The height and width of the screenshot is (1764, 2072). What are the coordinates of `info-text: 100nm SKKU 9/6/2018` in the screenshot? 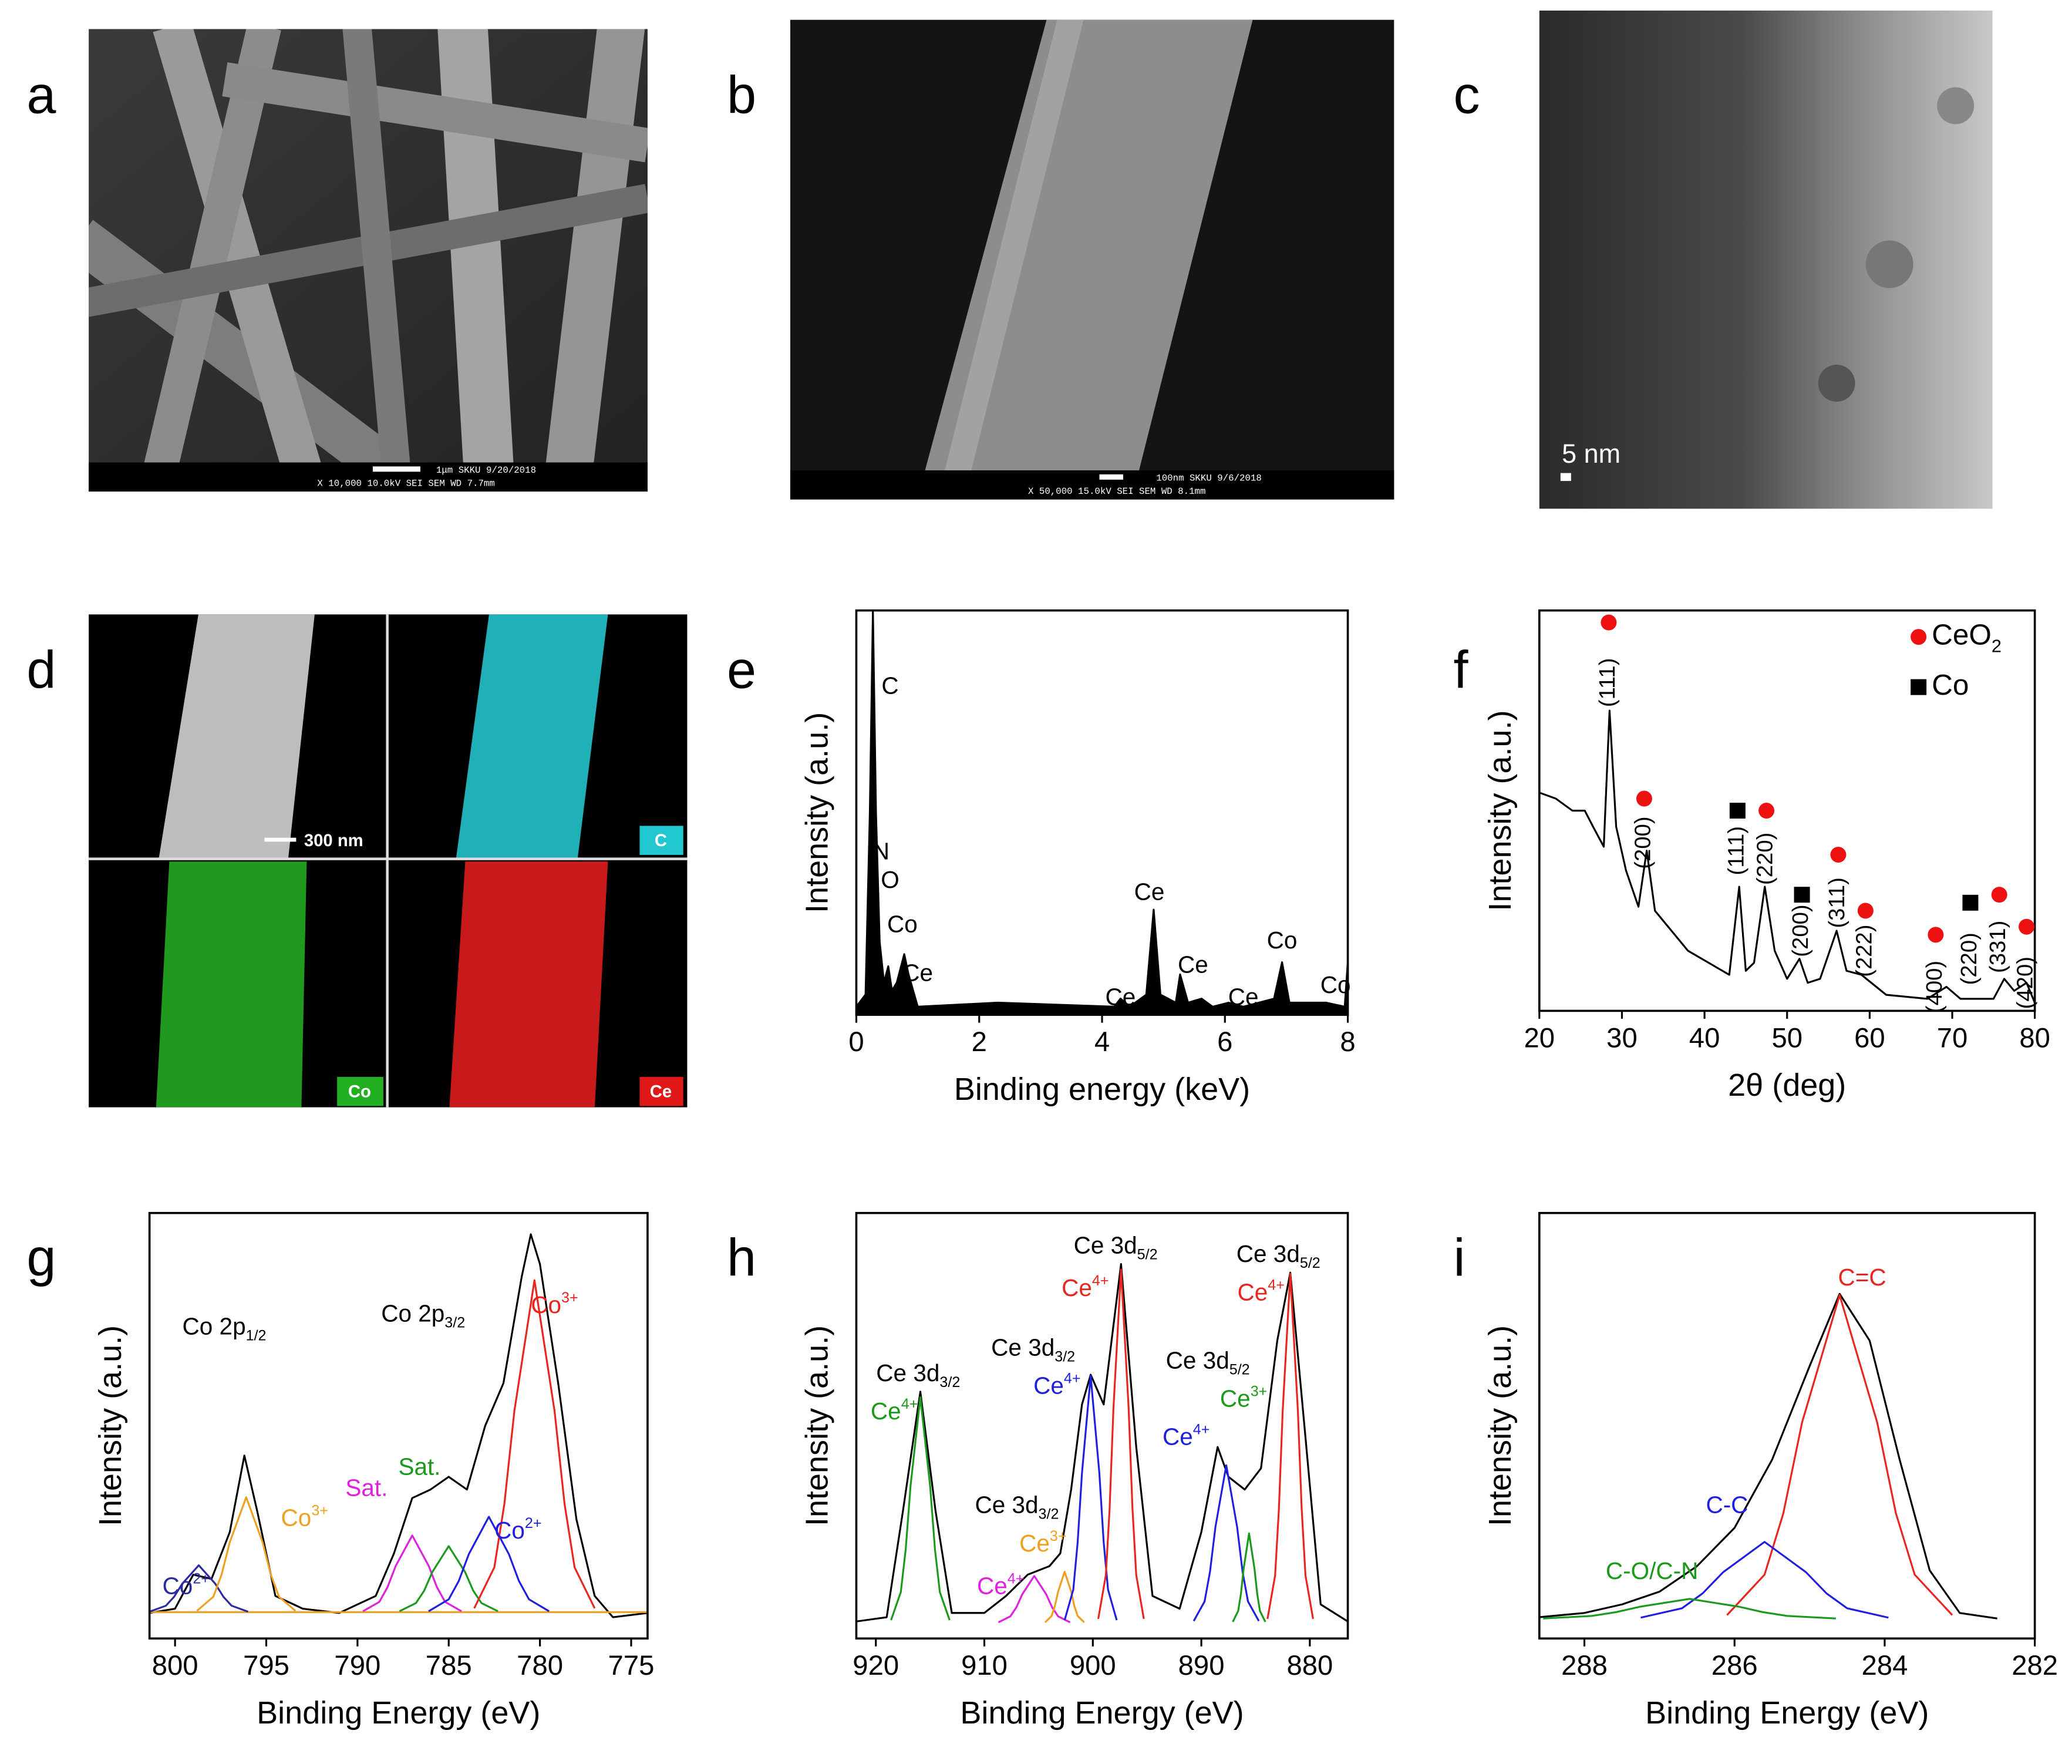 It's located at (1209, 479).